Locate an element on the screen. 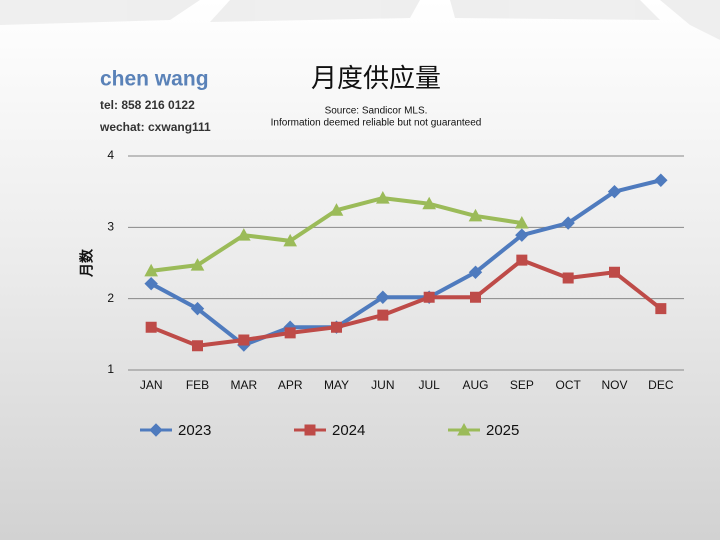 This screenshot has width=720, height=540. x-tick-label: NOV is located at coordinates (614, 385).